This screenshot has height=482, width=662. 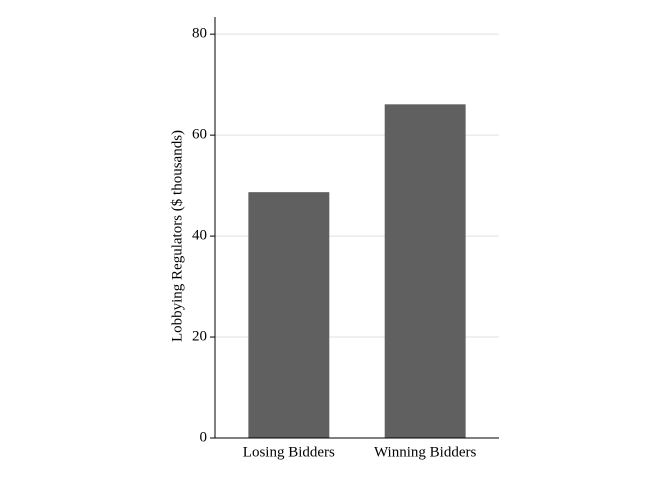 What do you see at coordinates (199, 336) in the screenshot?
I see `y-tick-label: 20` at bounding box center [199, 336].